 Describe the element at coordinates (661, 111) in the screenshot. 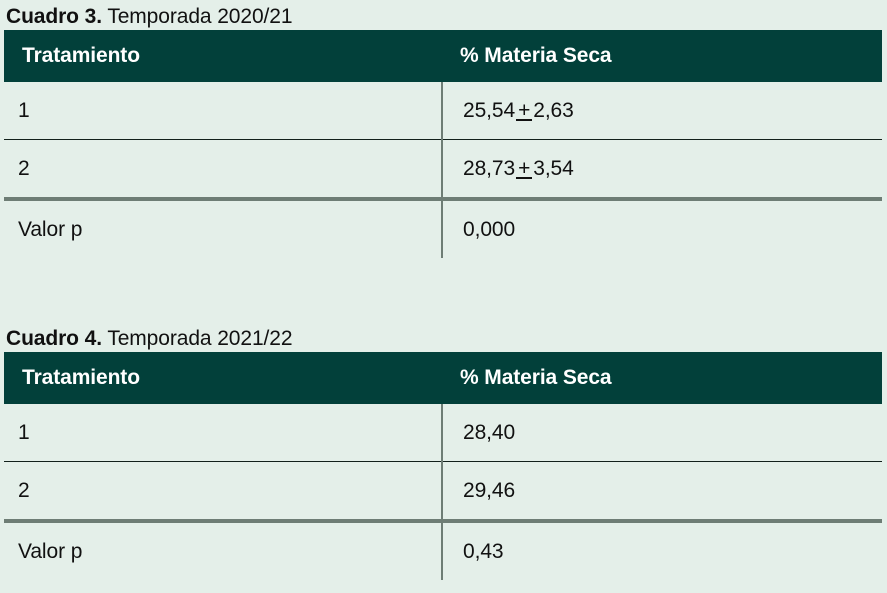

I see `cell-materia-seca: 25,54 +2,63` at that location.